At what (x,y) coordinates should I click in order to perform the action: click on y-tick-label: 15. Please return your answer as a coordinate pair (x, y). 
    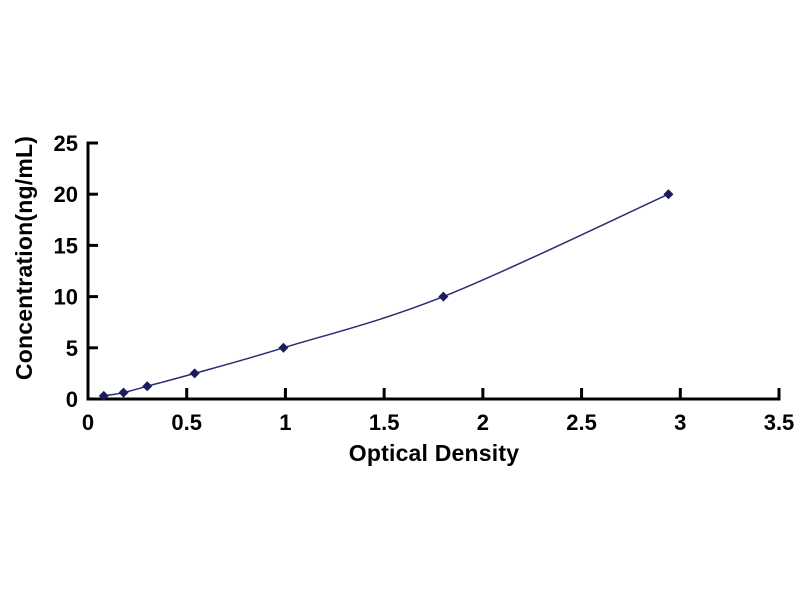
    Looking at the image, I should click on (66, 245).